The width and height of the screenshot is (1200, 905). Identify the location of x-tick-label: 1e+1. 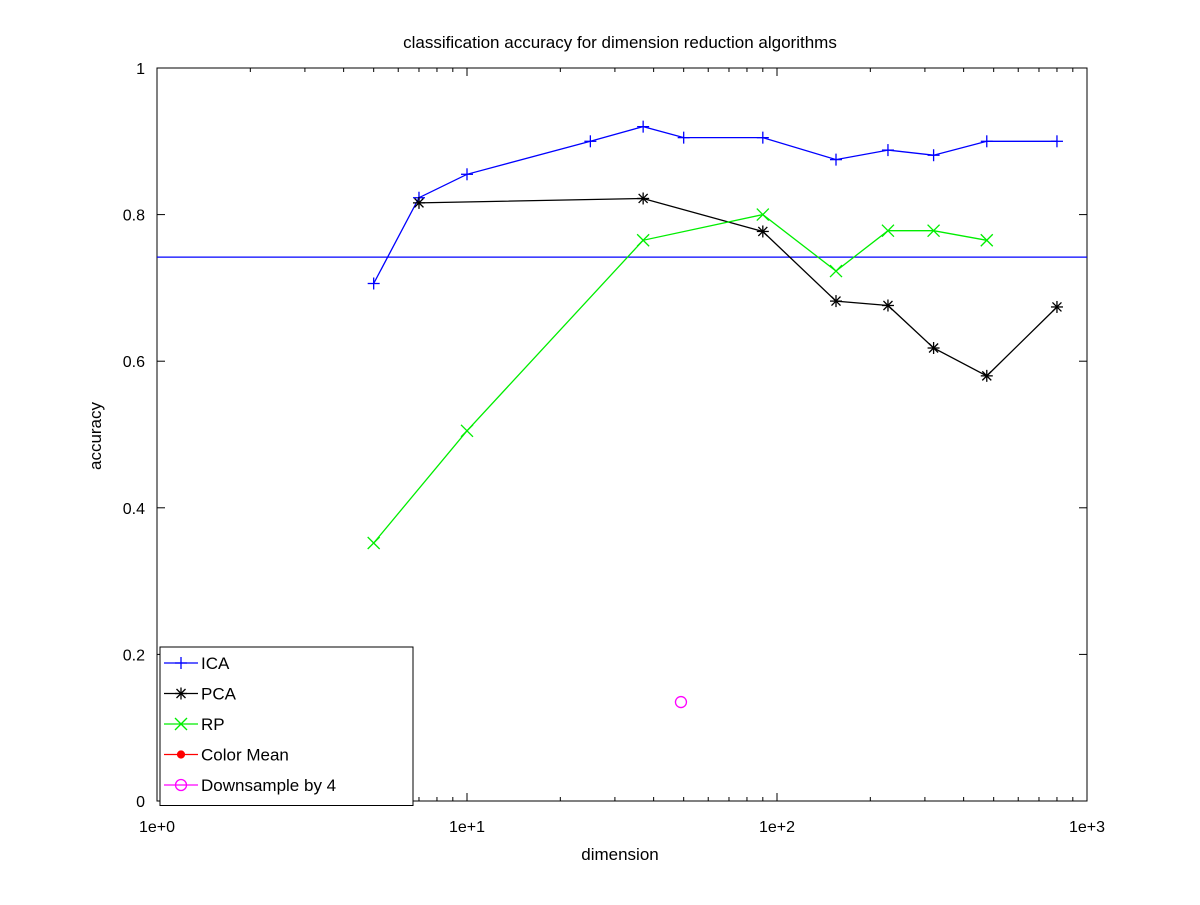
(467, 827).